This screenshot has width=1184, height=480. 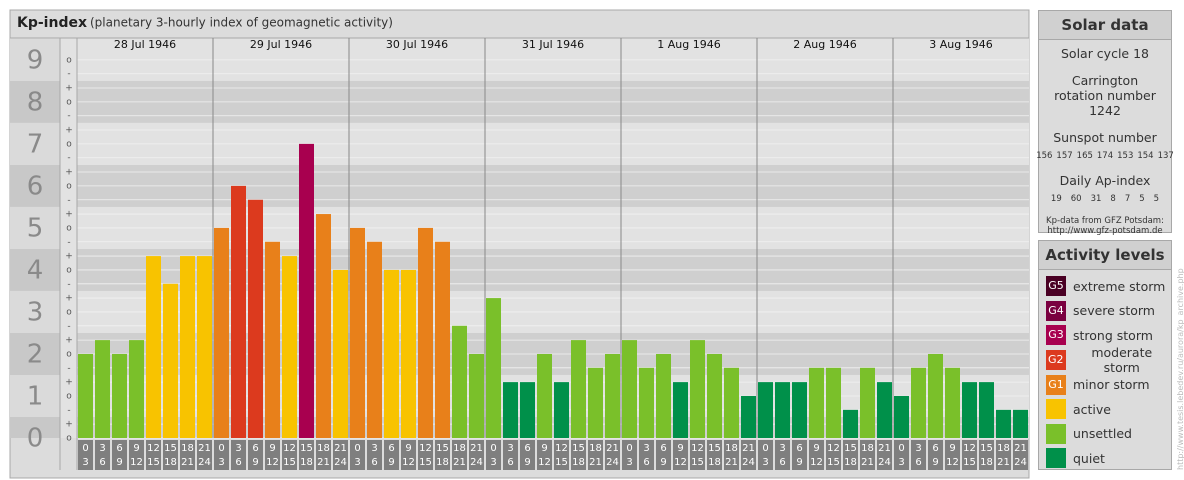 What do you see at coordinates (35, 396) in the screenshot?
I see `y-tick-label: 1` at bounding box center [35, 396].